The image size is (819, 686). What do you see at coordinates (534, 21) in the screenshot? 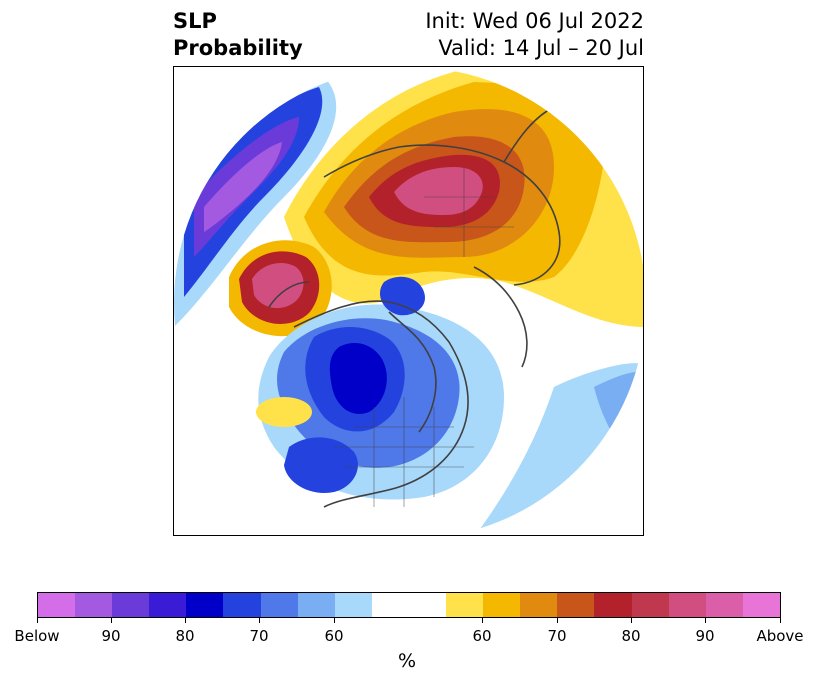
I see `init-date: Init: Wed 06 Jul 2022` at bounding box center [534, 21].